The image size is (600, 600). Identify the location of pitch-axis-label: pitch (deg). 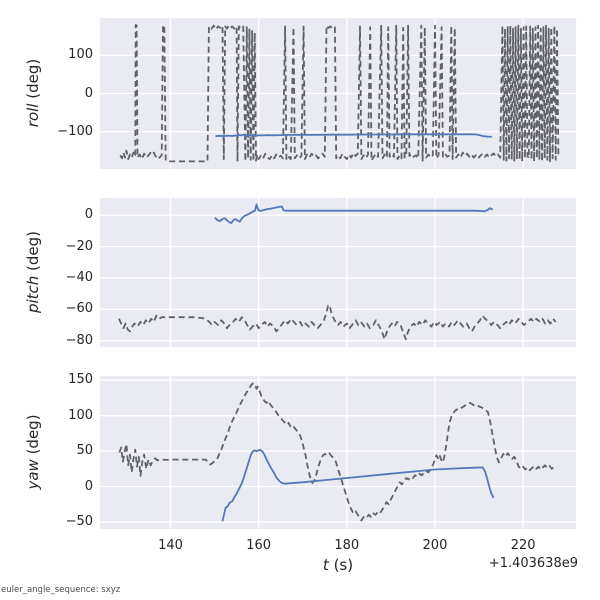
(33, 272).